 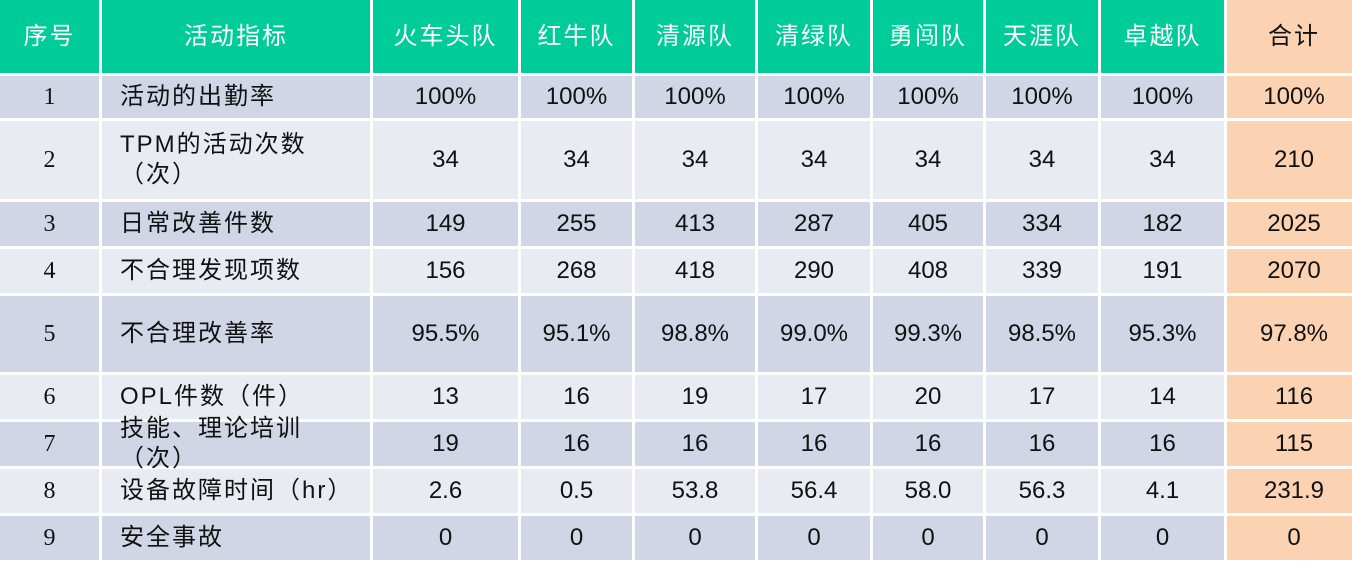 What do you see at coordinates (236, 491) in the screenshot?
I see `metric-label: 设备故障时间（hr）` at bounding box center [236, 491].